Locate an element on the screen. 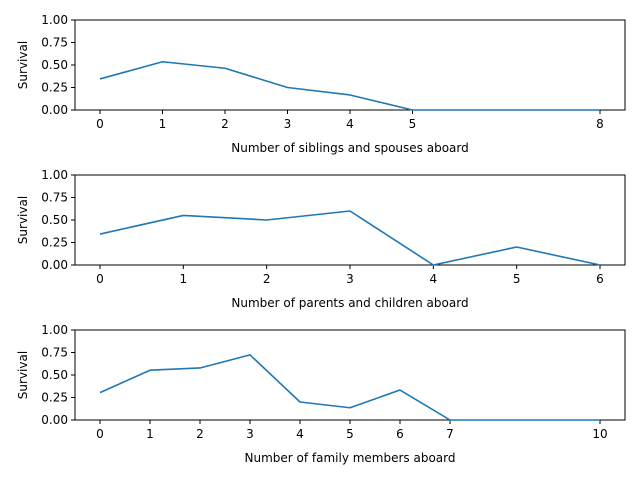 The image size is (640, 480). x-tick-label: 10 is located at coordinates (599, 434).